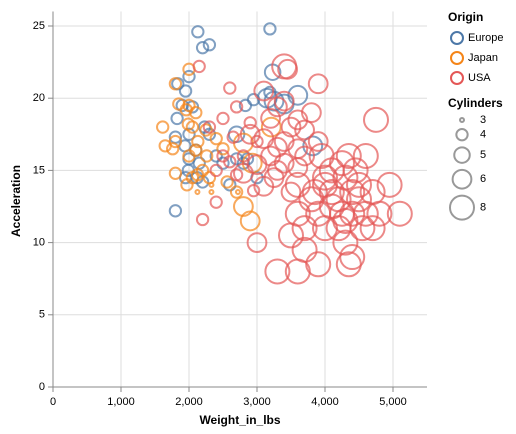  I want to click on size-legend-label: 4, so click(483, 135).